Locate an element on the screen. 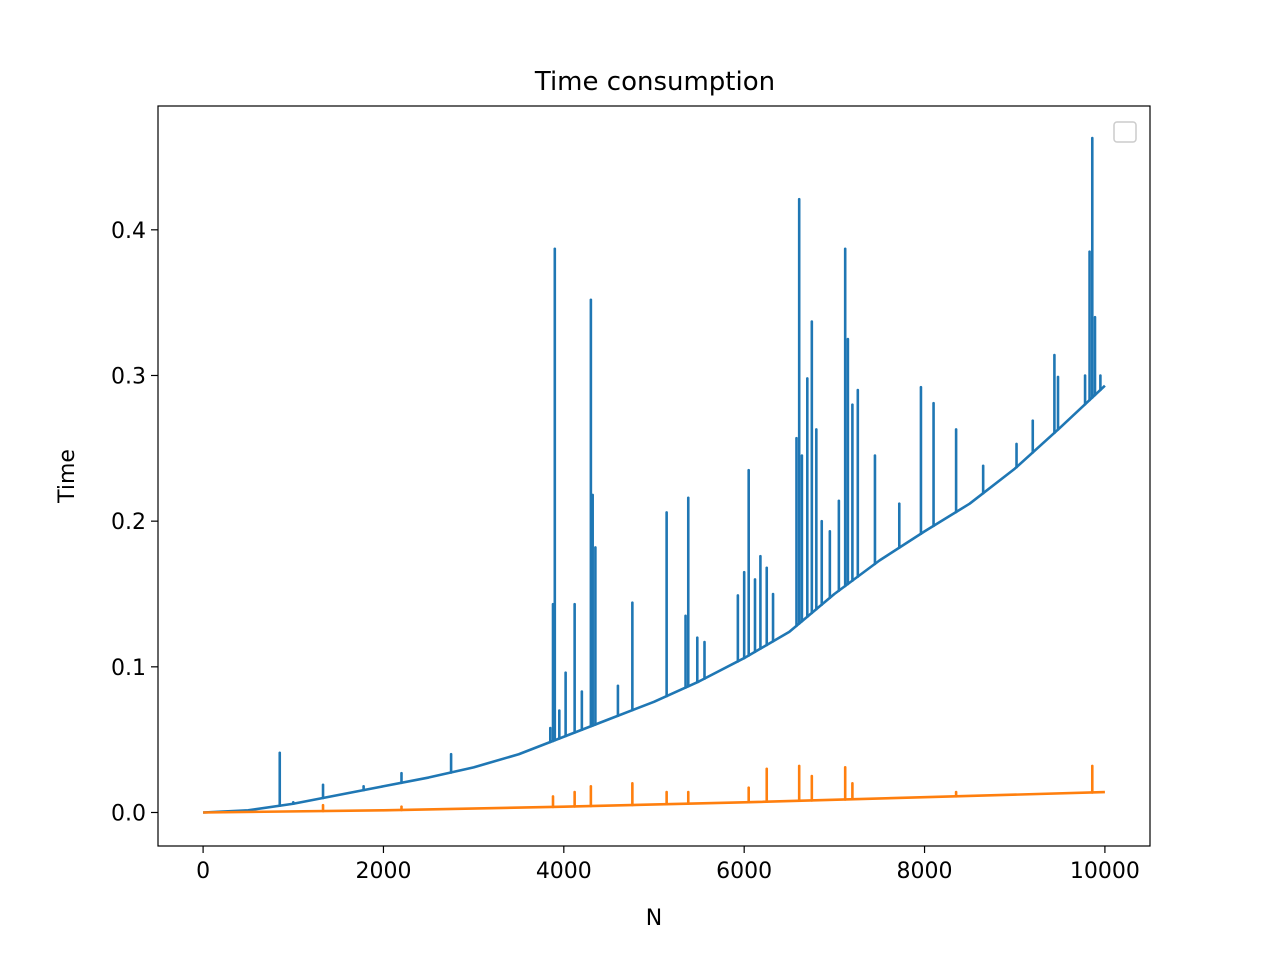 This screenshot has width=1272, height=953. x-tick-label: 8000 is located at coordinates (925, 871).